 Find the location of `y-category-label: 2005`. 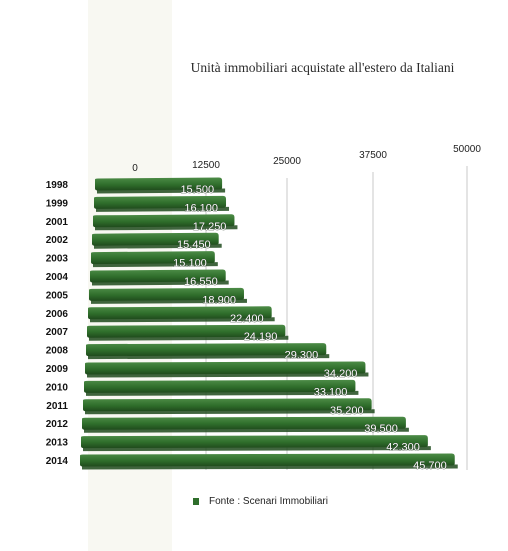

y-category-label: 2005 is located at coordinates (57, 295).